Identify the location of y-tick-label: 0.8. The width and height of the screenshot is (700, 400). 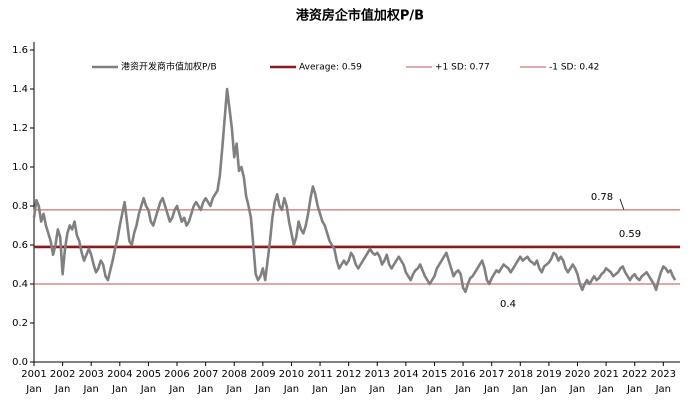
(20, 206).